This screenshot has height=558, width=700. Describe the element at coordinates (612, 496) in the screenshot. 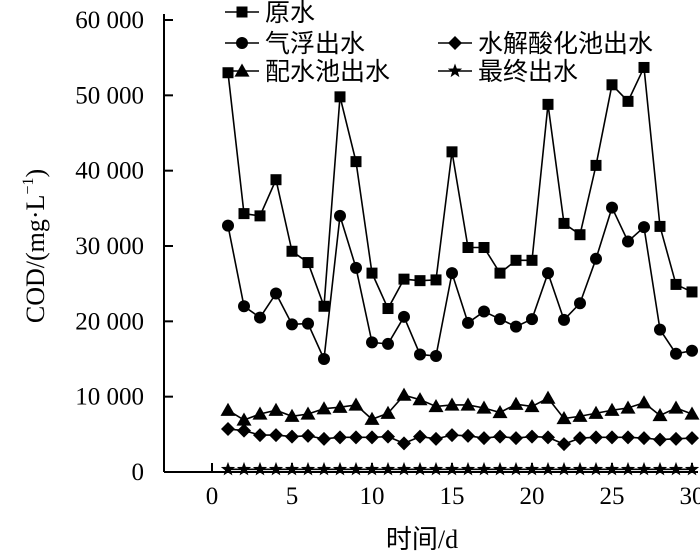

I see `x-tick-label: 25` at that location.